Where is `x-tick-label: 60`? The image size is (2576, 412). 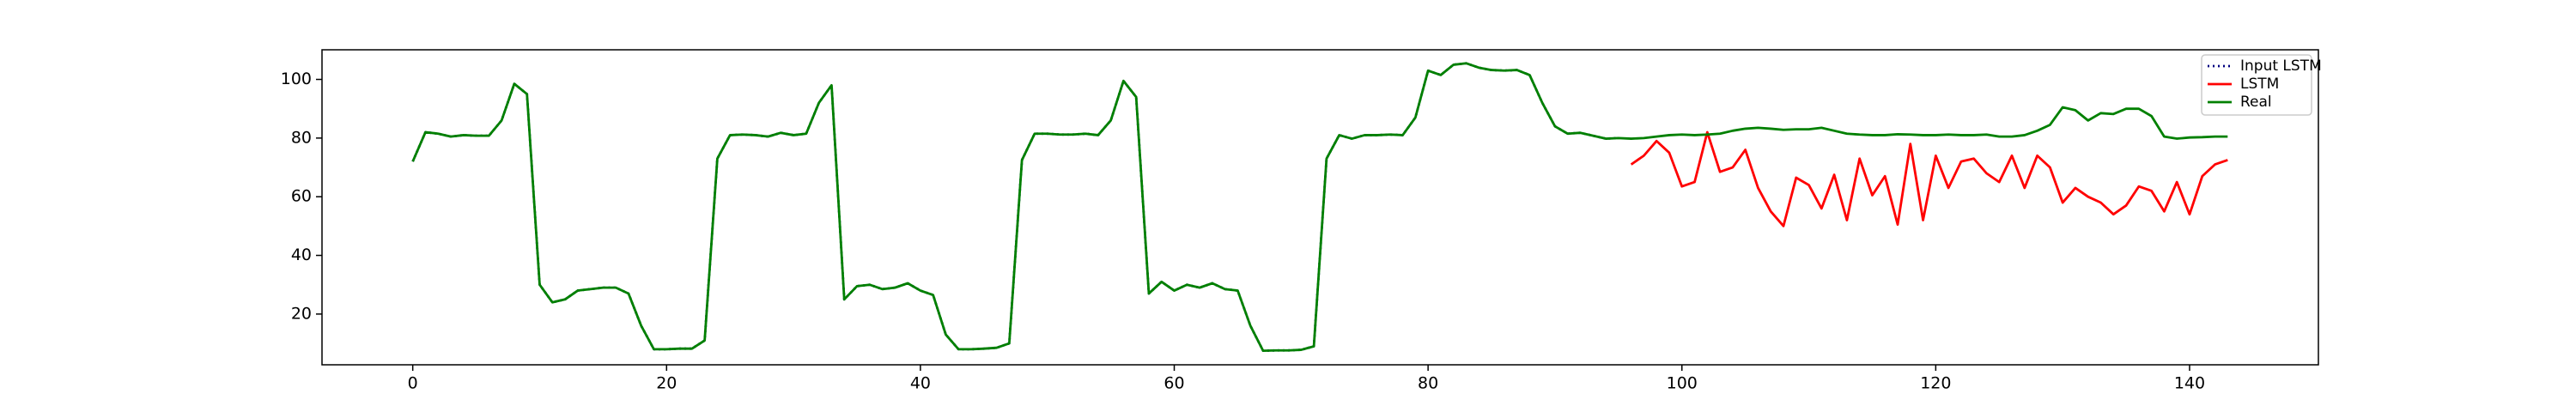
x-tick-label: 60 is located at coordinates (1173, 383).